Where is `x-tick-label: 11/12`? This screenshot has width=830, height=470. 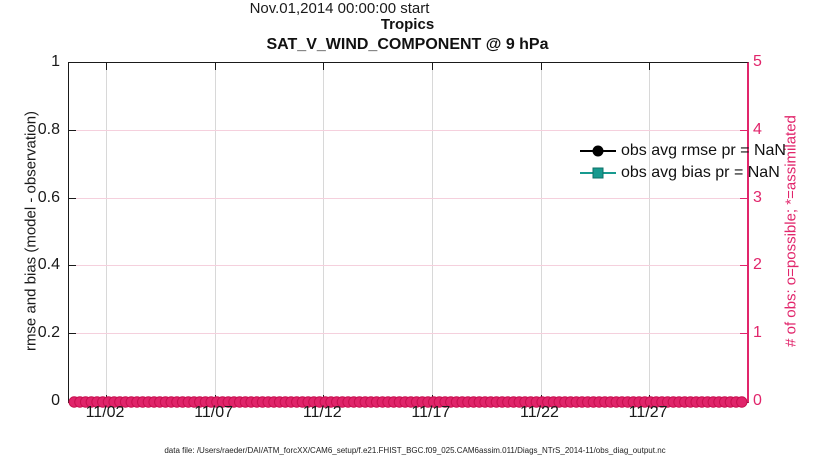
x-tick-label: 11/12 is located at coordinates (322, 412).